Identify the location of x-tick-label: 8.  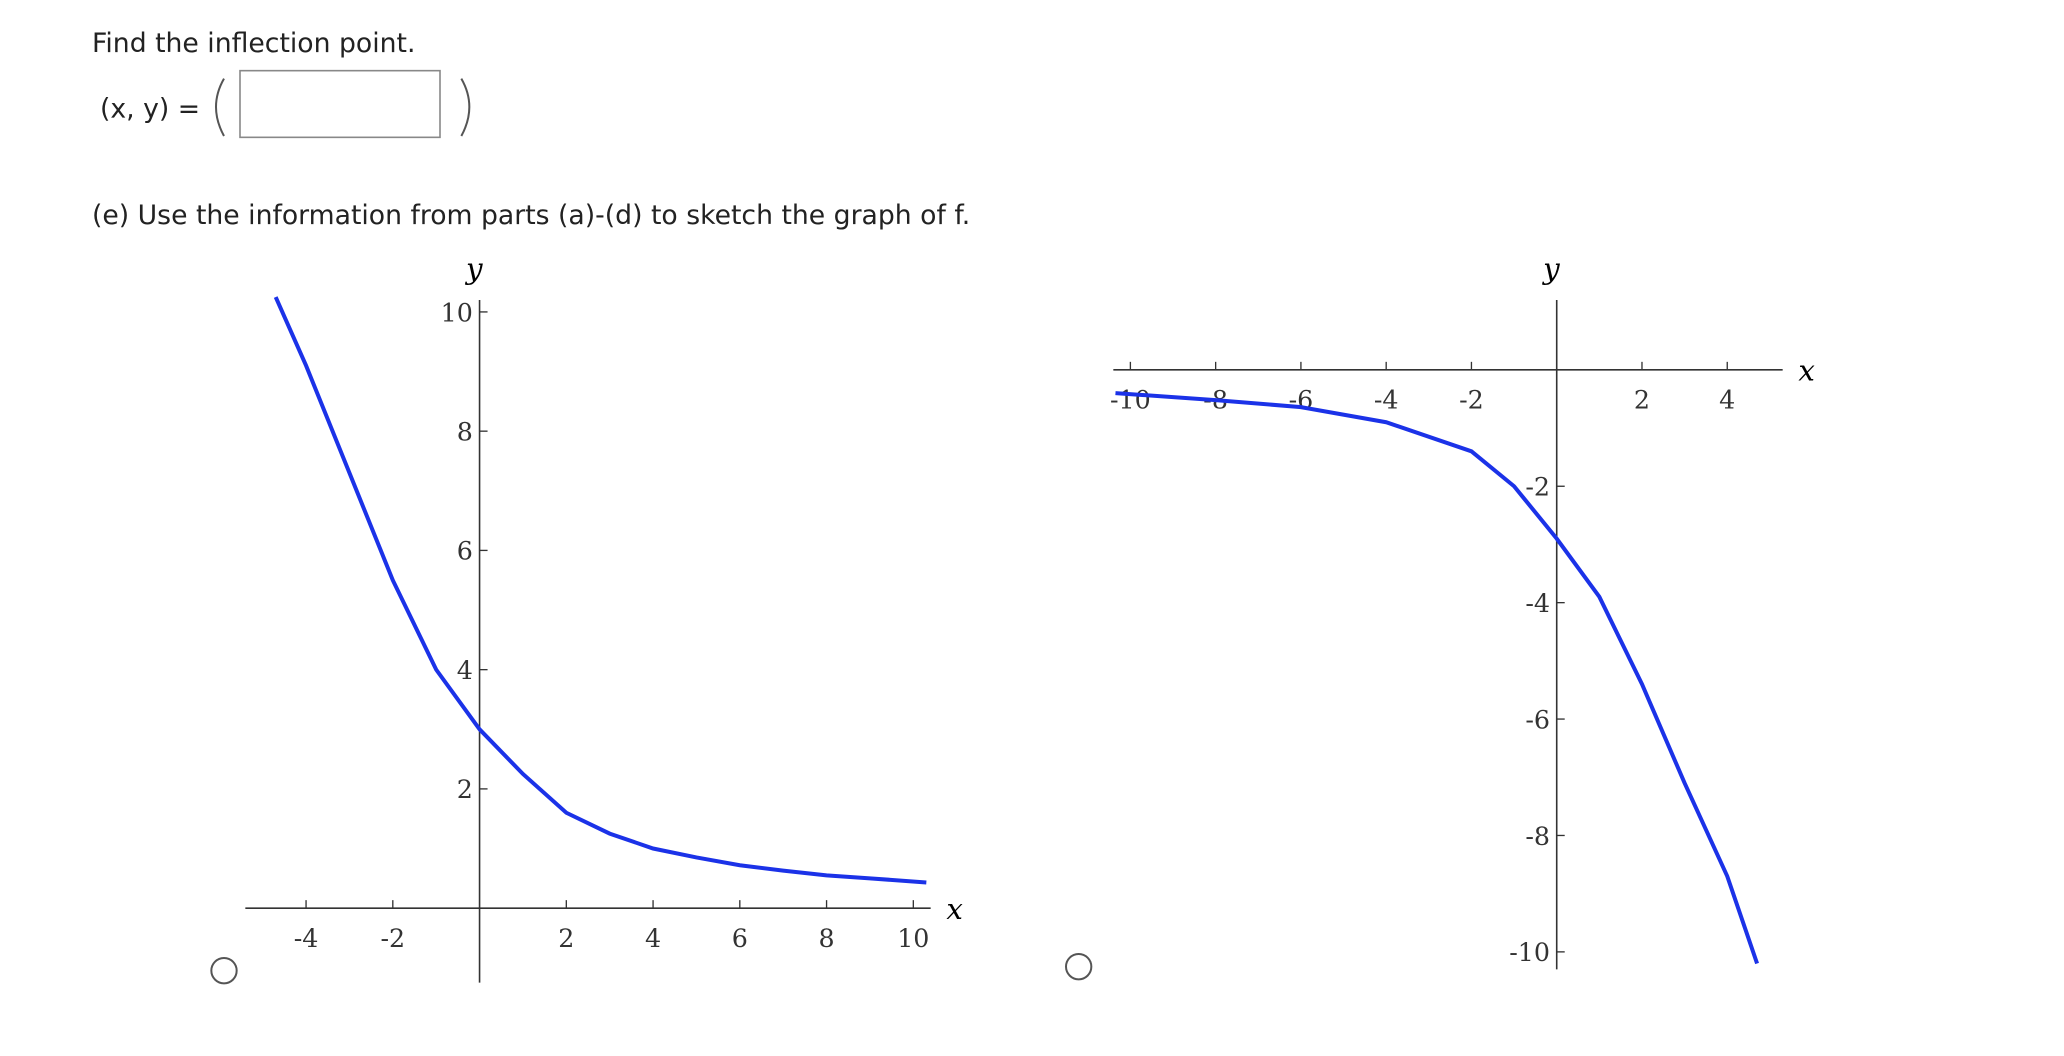
(827, 938).